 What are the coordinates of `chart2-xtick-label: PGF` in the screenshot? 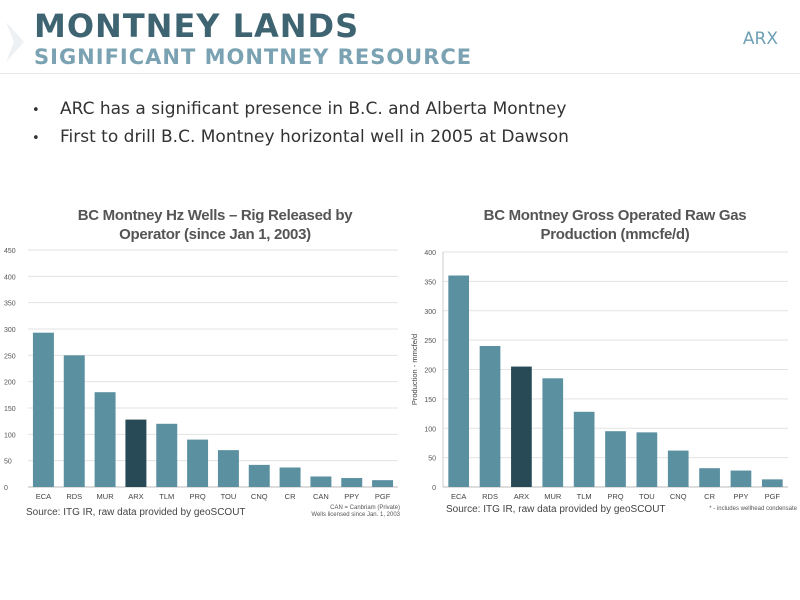 It's located at (773, 496).